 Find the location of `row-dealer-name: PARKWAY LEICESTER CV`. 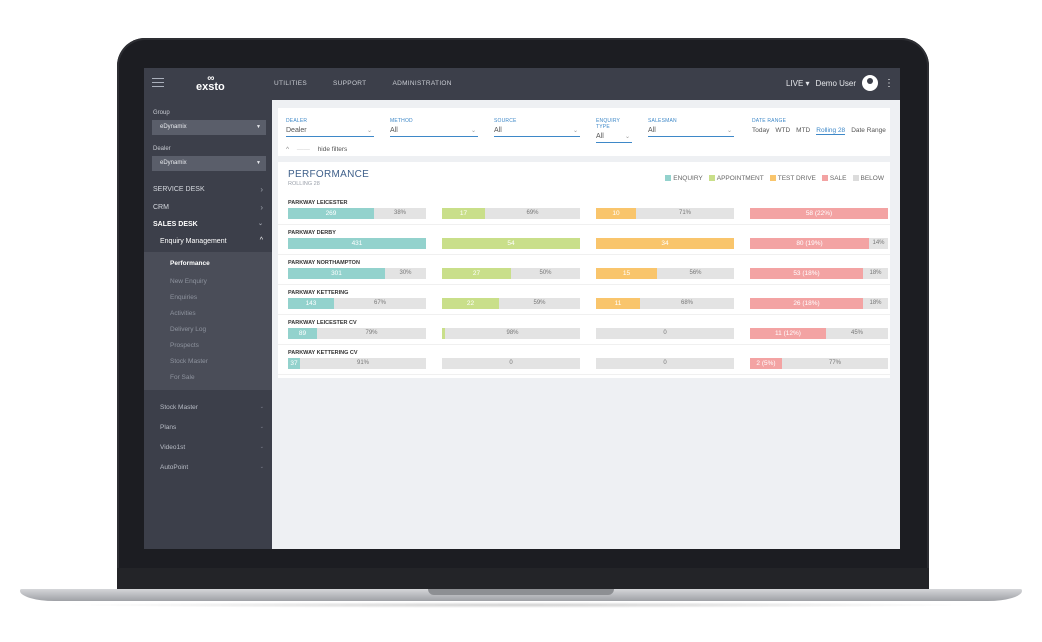

row-dealer-name: PARKWAY LEICESTER CV is located at coordinates (322, 323).